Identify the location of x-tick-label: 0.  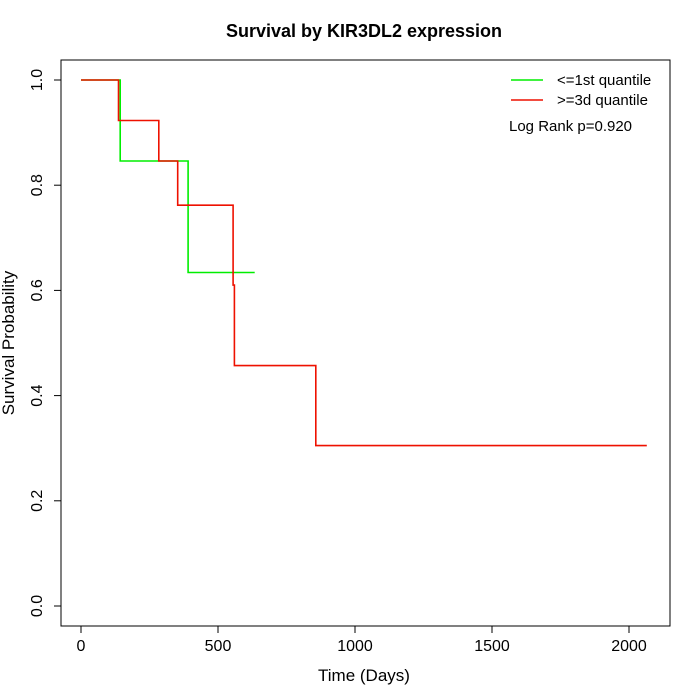
(81, 646).